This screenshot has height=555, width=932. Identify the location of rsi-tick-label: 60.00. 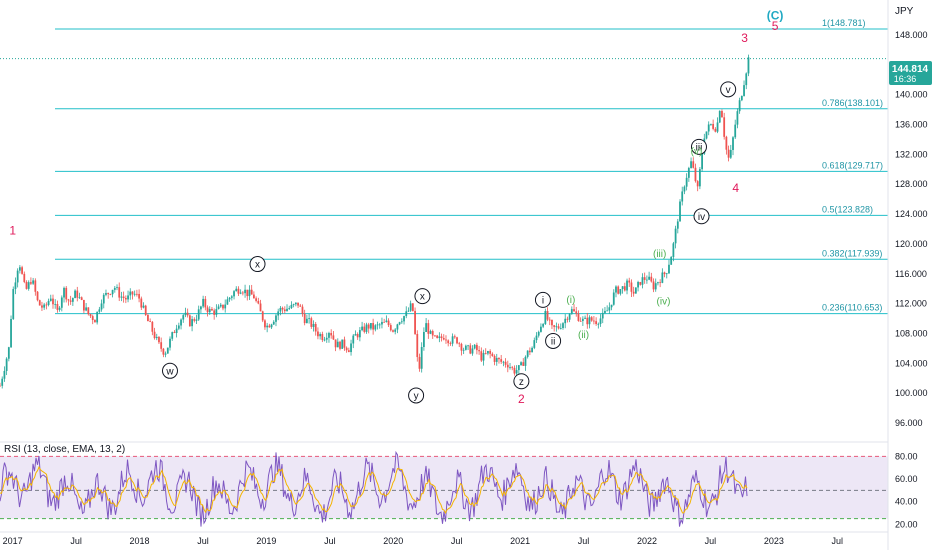
(906, 479).